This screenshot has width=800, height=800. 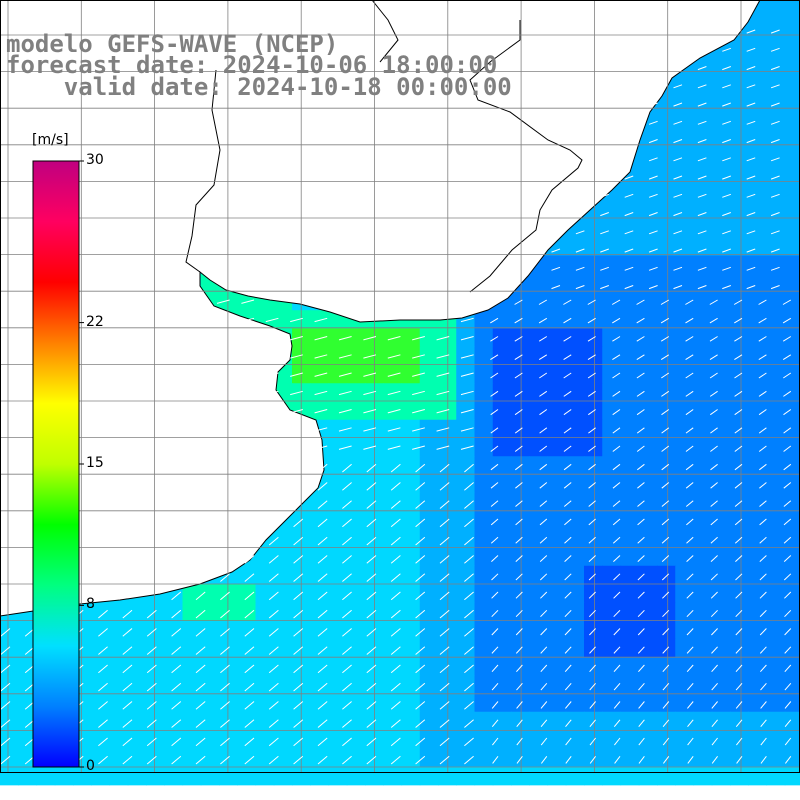 What do you see at coordinates (90, 604) in the screenshot?
I see `colorbar-tick-label: 8` at bounding box center [90, 604].